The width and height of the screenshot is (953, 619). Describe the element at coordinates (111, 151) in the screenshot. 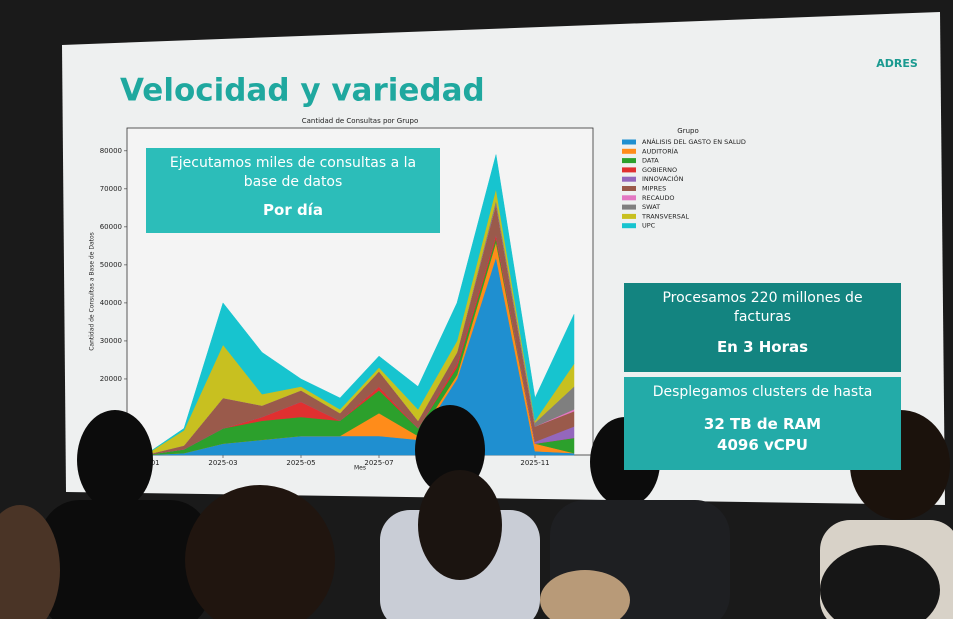

I see `y-tick-label: 80000` at that location.